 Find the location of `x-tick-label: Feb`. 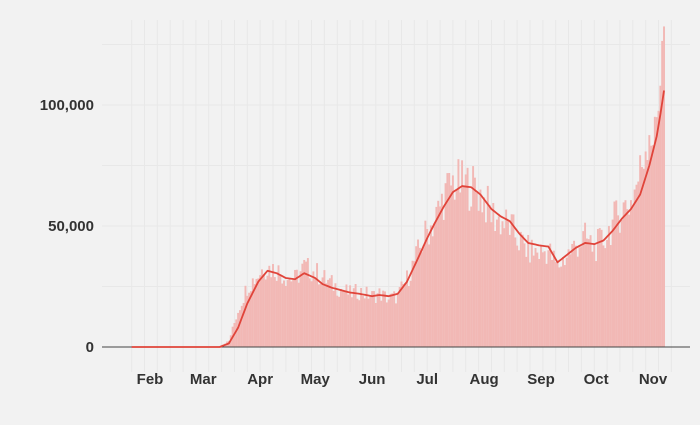

x-tick-label: Feb is located at coordinates (150, 379).